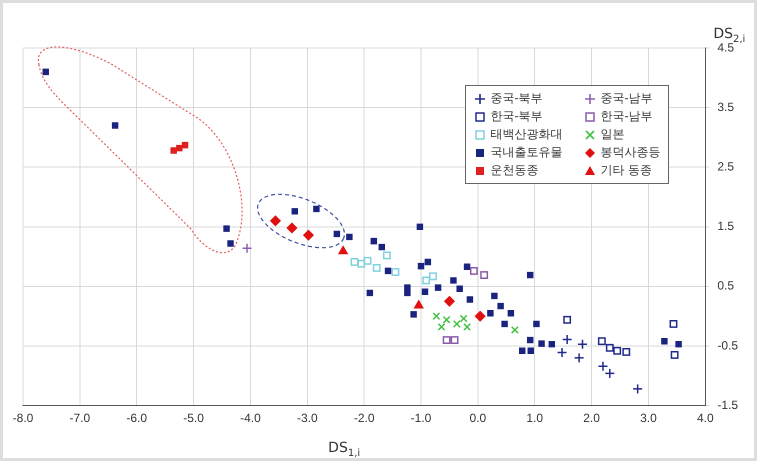  Describe the element at coordinates (526, 134) in the screenshot. I see `legend-label: 태백산광화대` at that location.